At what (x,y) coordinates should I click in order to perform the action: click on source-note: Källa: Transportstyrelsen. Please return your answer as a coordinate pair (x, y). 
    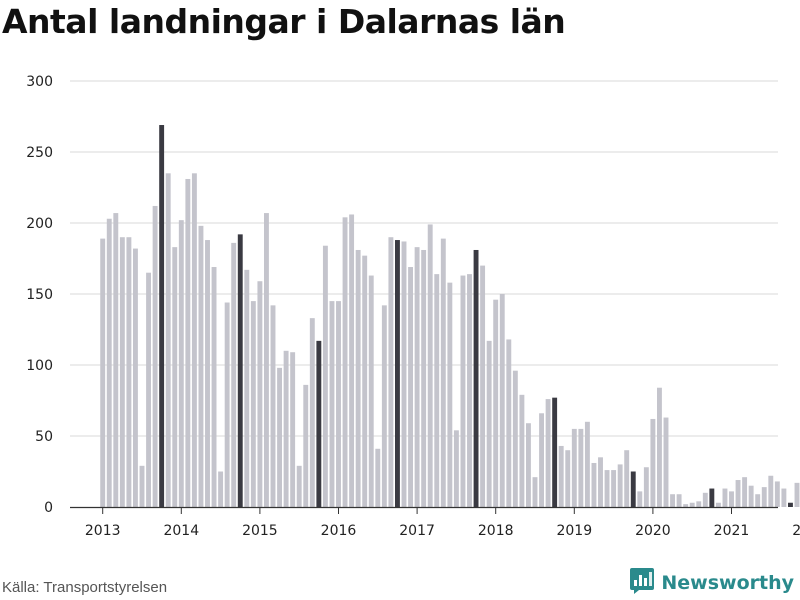
    Looking at the image, I should click on (85, 587).